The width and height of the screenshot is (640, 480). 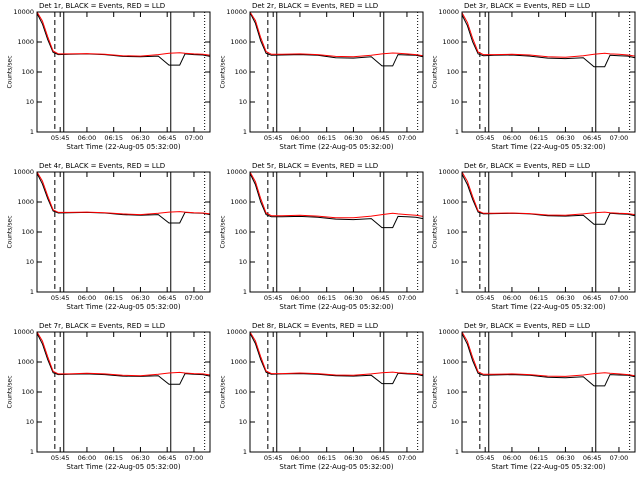 I want to click on panel-title: Det 5r, BLACK = Events, RED = LLD, so click(x=315, y=166).